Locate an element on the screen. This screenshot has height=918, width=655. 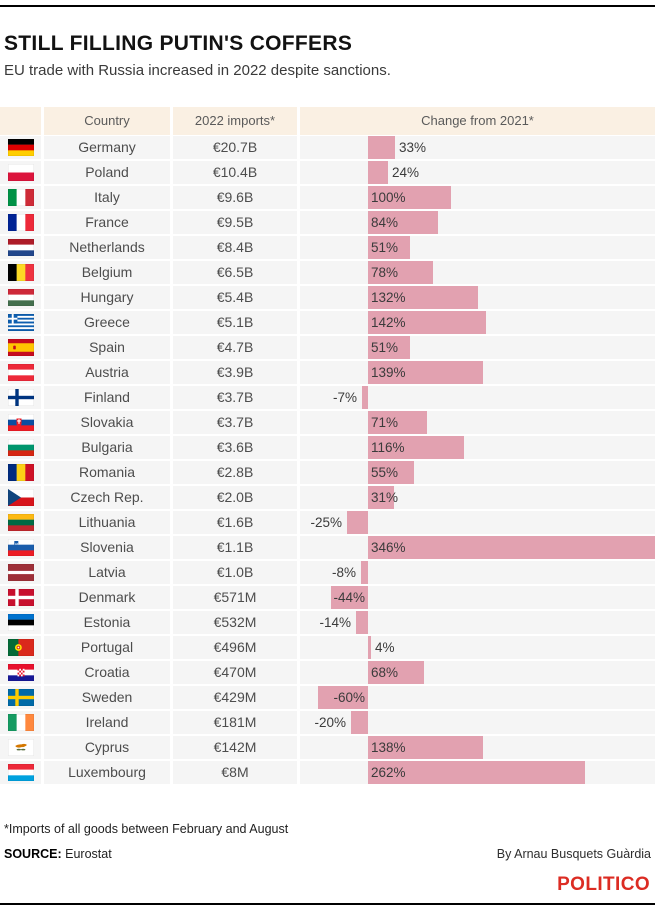
byline: By Arnau Busquets Guàrdia is located at coordinates (573, 854).